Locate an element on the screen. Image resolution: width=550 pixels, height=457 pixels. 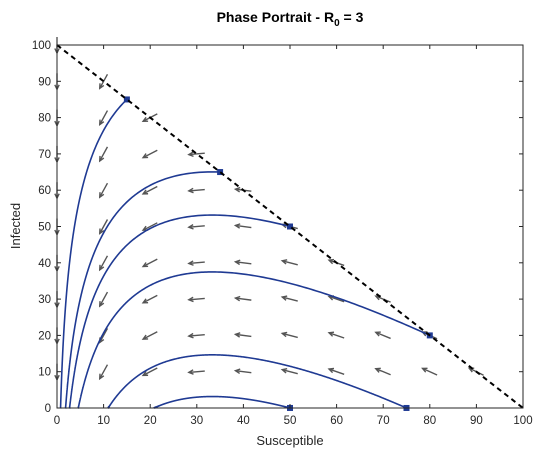
x-axis-label: Susceptible is located at coordinates (289, 440).